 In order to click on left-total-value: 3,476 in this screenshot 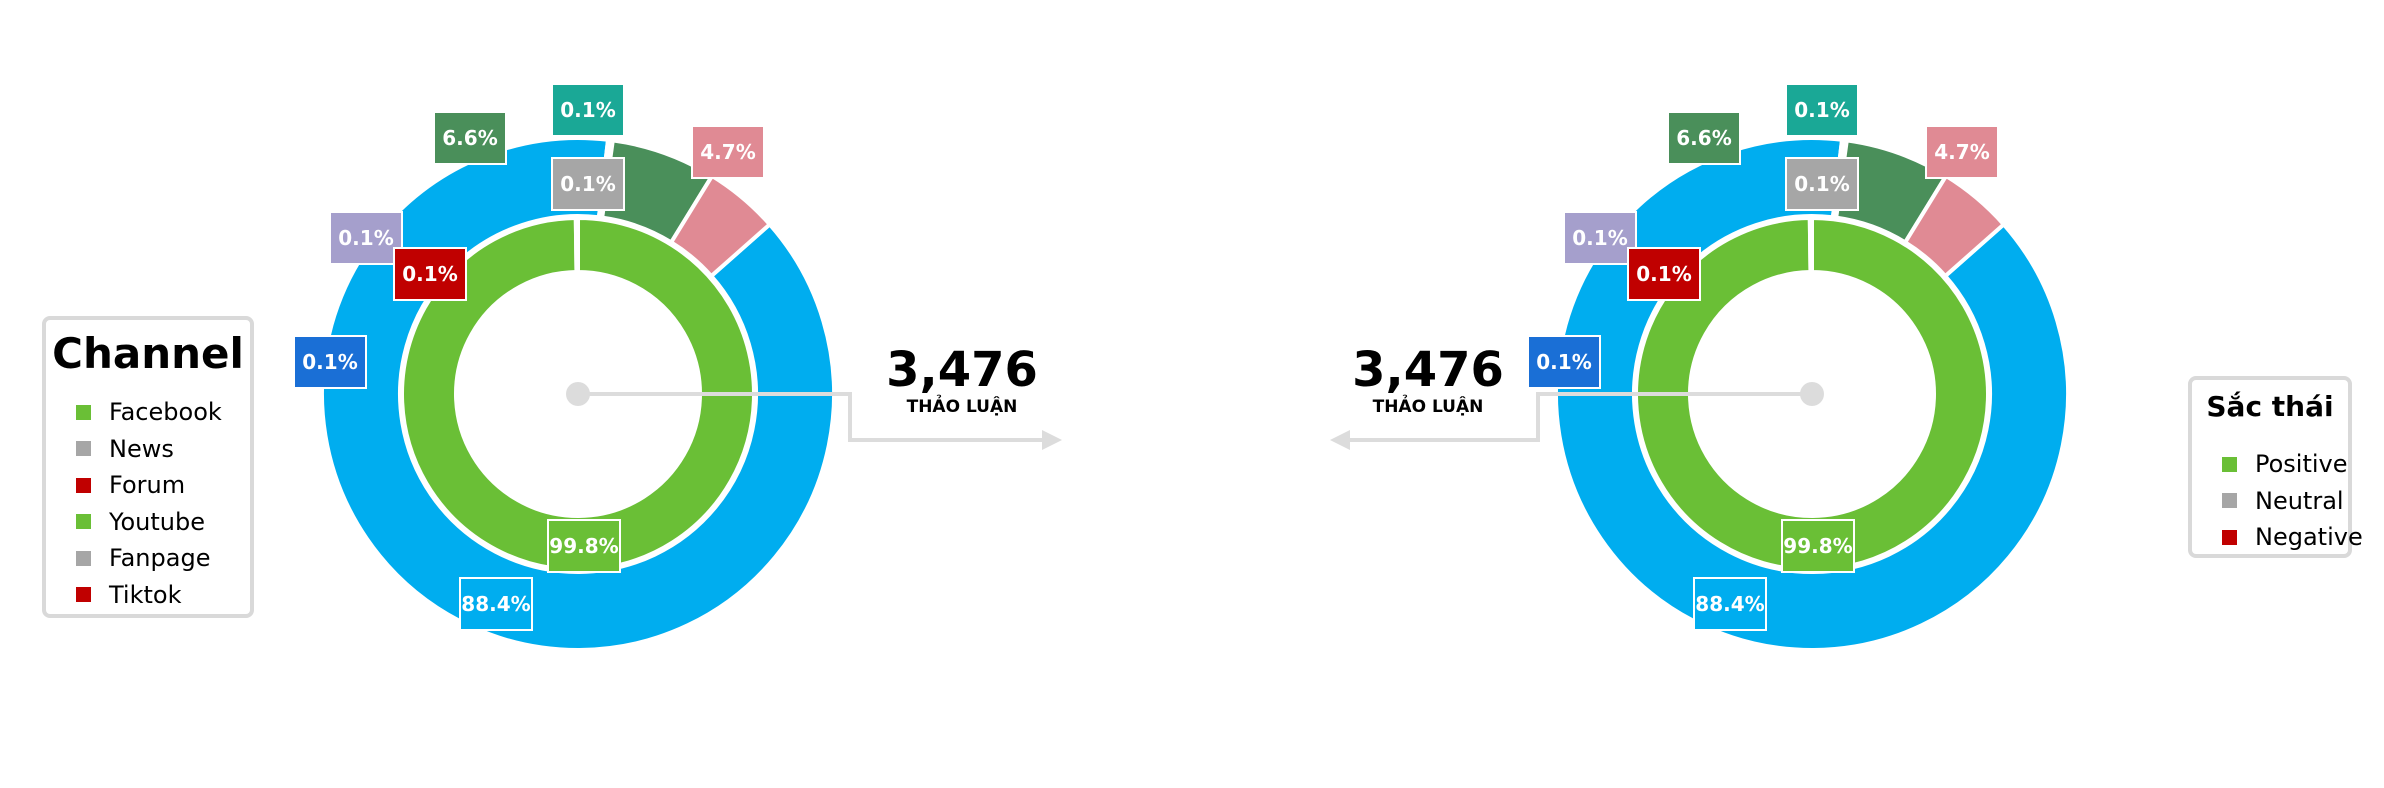, I will do `click(962, 370)`.